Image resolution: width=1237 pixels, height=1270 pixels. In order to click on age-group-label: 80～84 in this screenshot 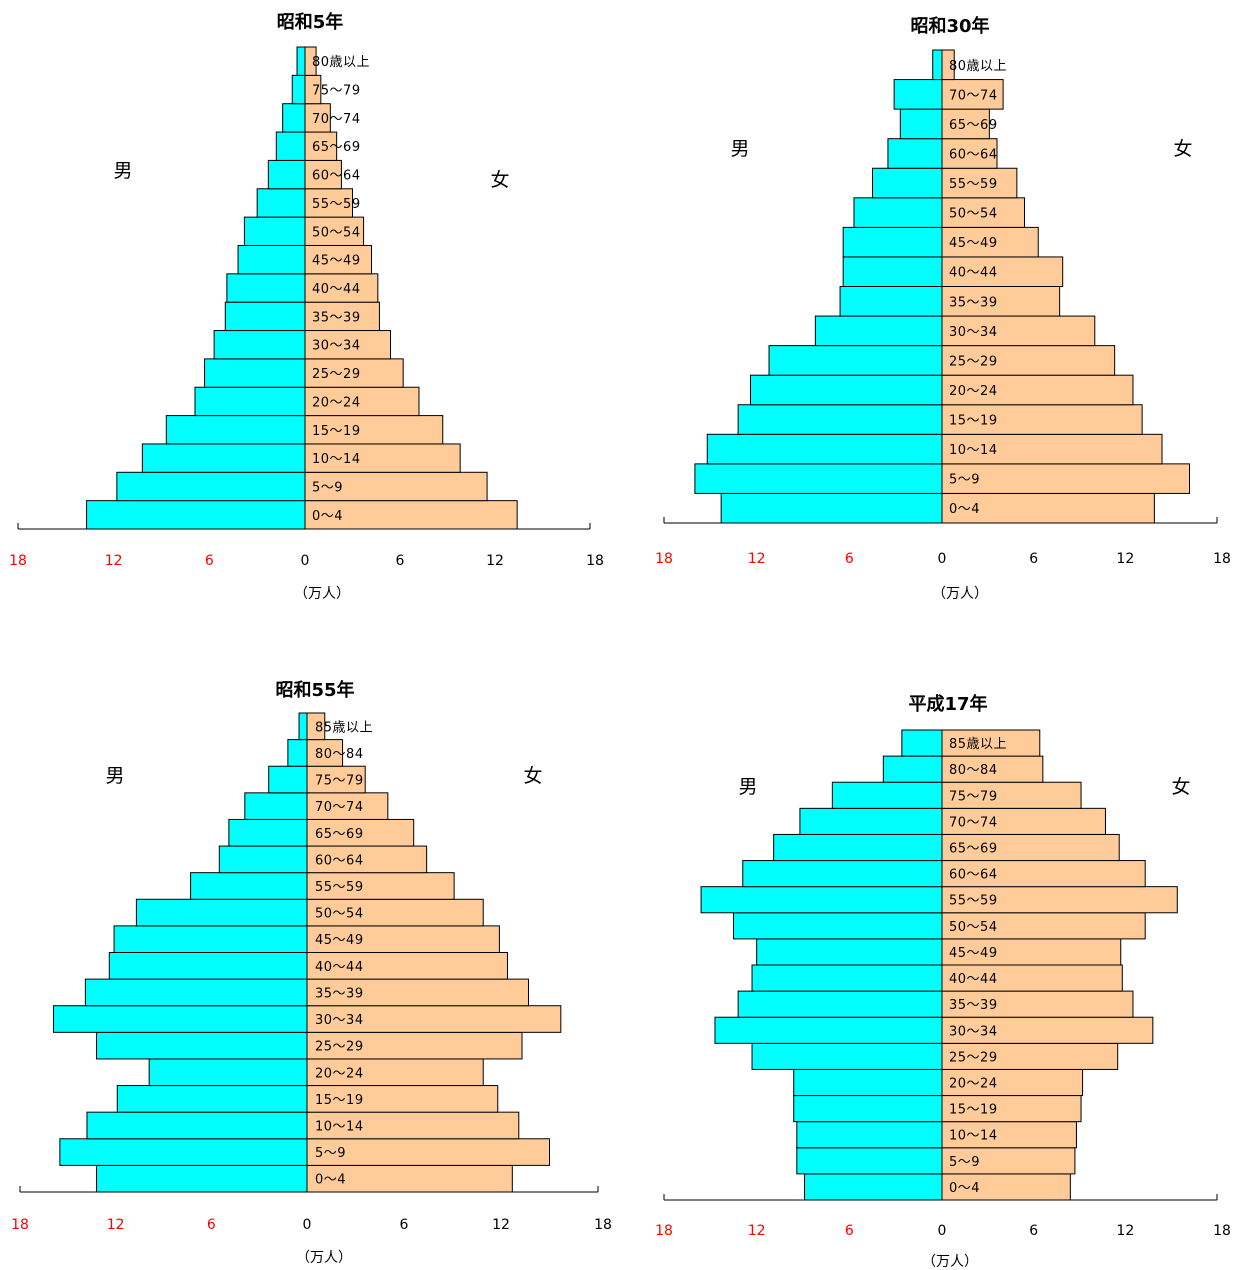, I will do `click(973, 770)`.